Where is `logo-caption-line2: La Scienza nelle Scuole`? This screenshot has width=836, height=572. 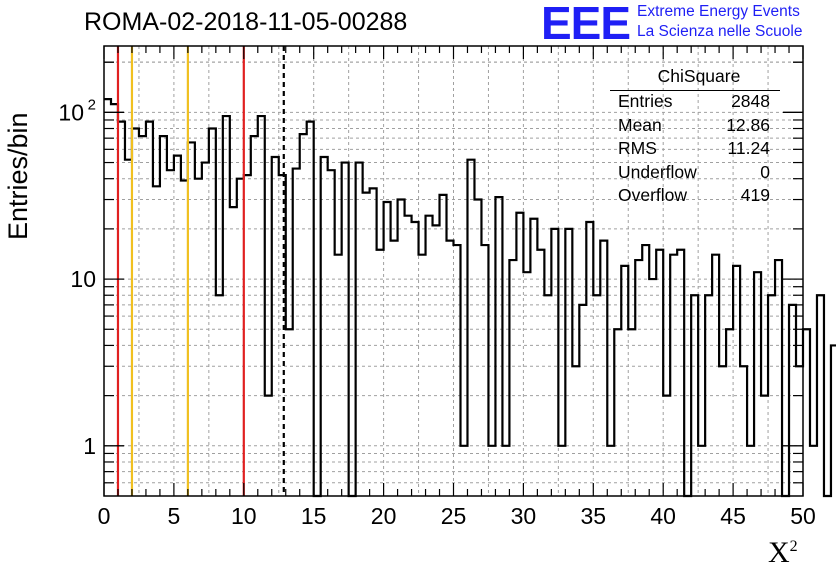
logo-caption-line2: La Scienza nelle Scuole is located at coordinates (720, 31).